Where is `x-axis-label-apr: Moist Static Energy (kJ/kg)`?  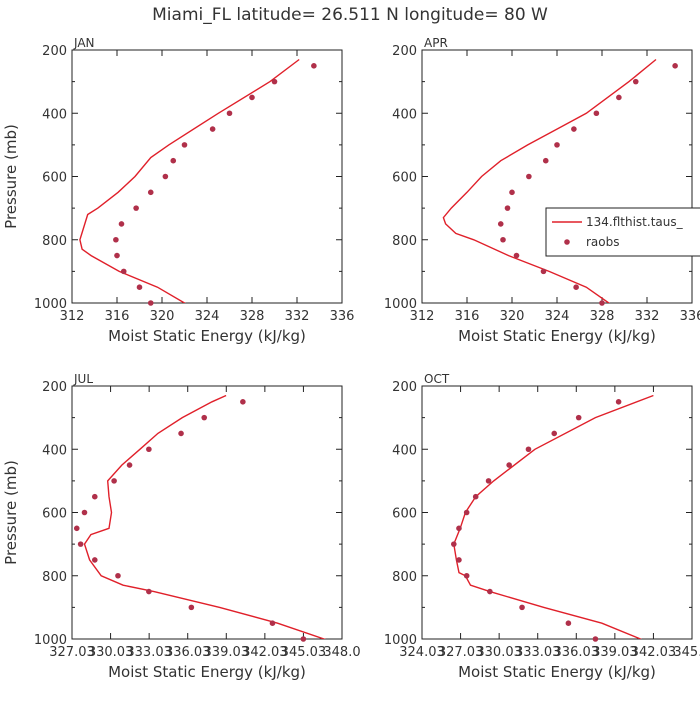
x-axis-label-apr: Moist Static Energy (kJ/kg) is located at coordinates (557, 336).